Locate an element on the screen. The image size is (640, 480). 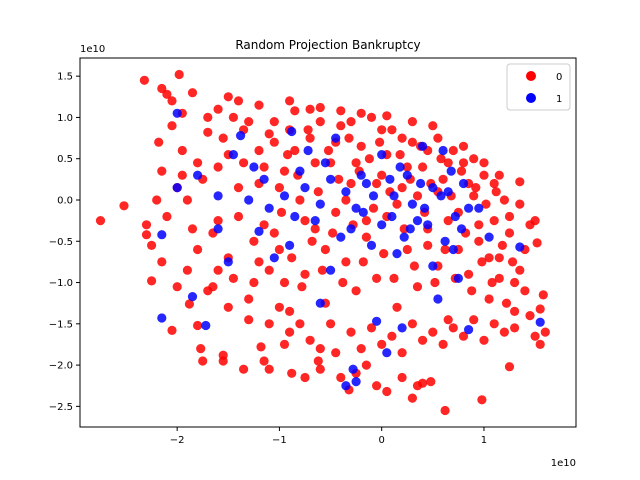
x-tick-label-2: 0 is located at coordinates (382, 440).